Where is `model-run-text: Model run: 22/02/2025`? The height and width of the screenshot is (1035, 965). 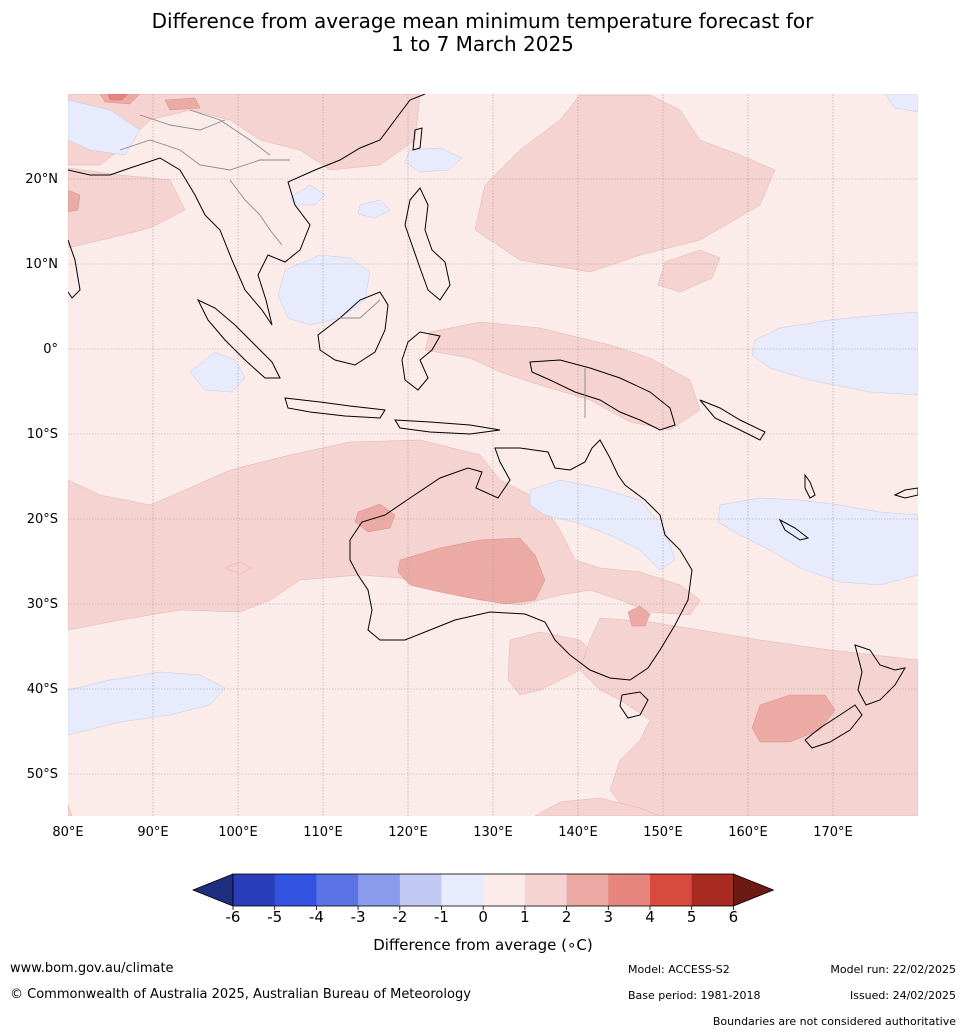
model-run-text: Model run: 22/02/2025 is located at coordinates (893, 969).